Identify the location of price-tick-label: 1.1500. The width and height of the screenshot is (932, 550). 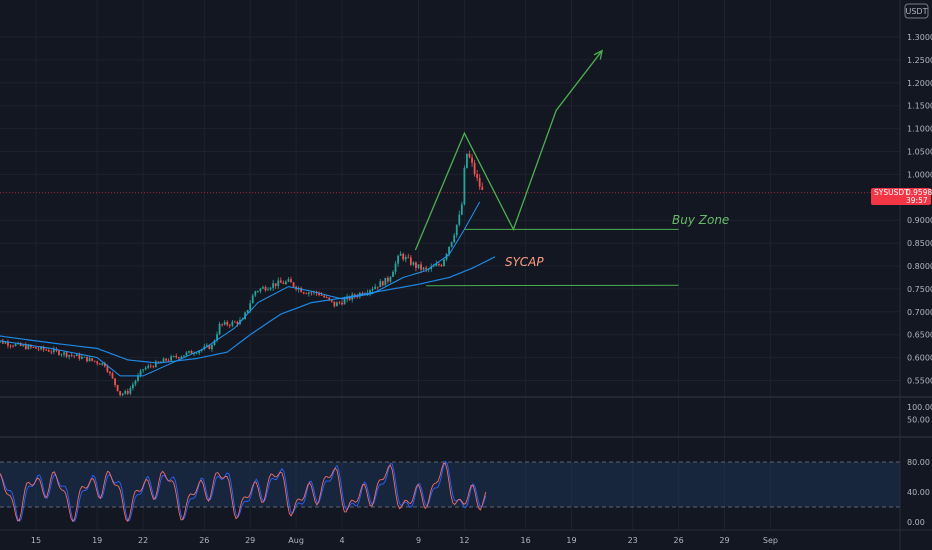
(919, 106).